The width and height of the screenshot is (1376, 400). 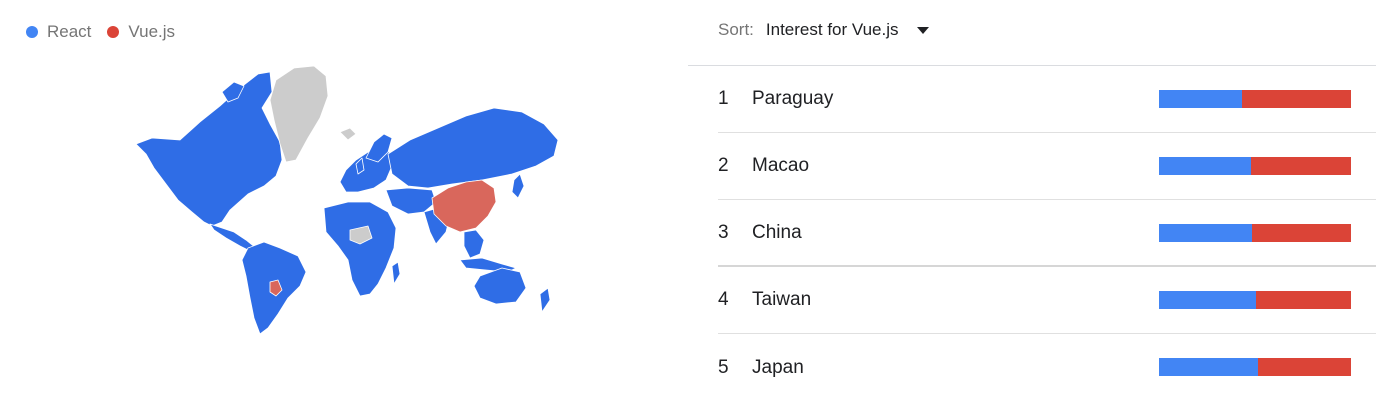 What do you see at coordinates (545, 300) in the screenshot?
I see `map-region-new-zealand` at bounding box center [545, 300].